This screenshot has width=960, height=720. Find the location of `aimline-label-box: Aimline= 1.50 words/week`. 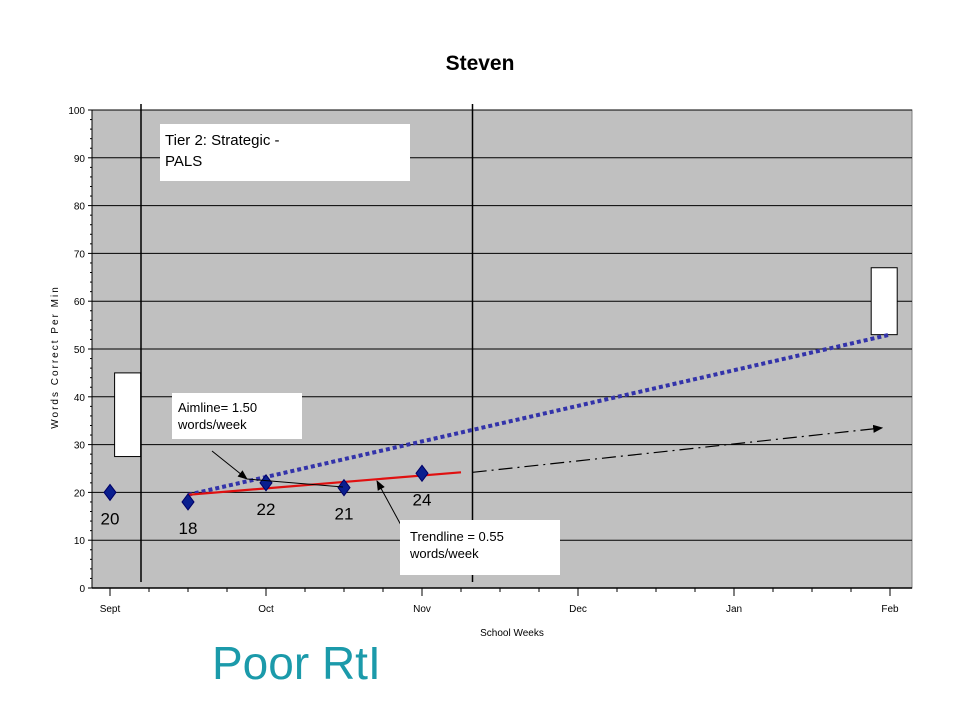

aimline-label-box: Aimline= 1.50 words/week is located at coordinates (237, 416).